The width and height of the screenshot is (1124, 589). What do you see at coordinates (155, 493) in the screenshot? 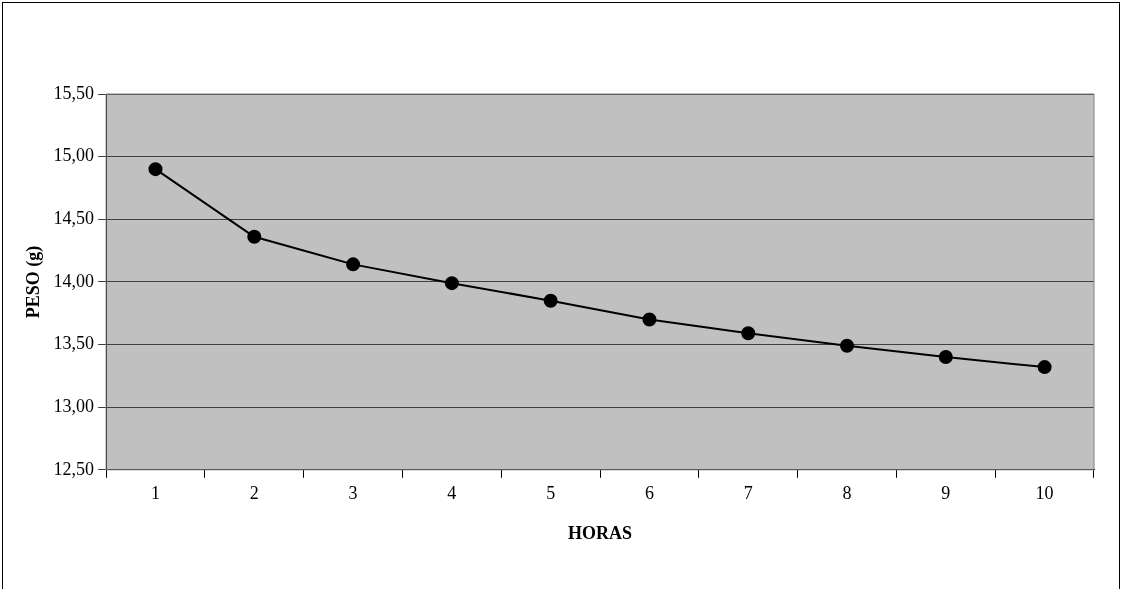
I see `x-tick-label: 1` at bounding box center [155, 493].